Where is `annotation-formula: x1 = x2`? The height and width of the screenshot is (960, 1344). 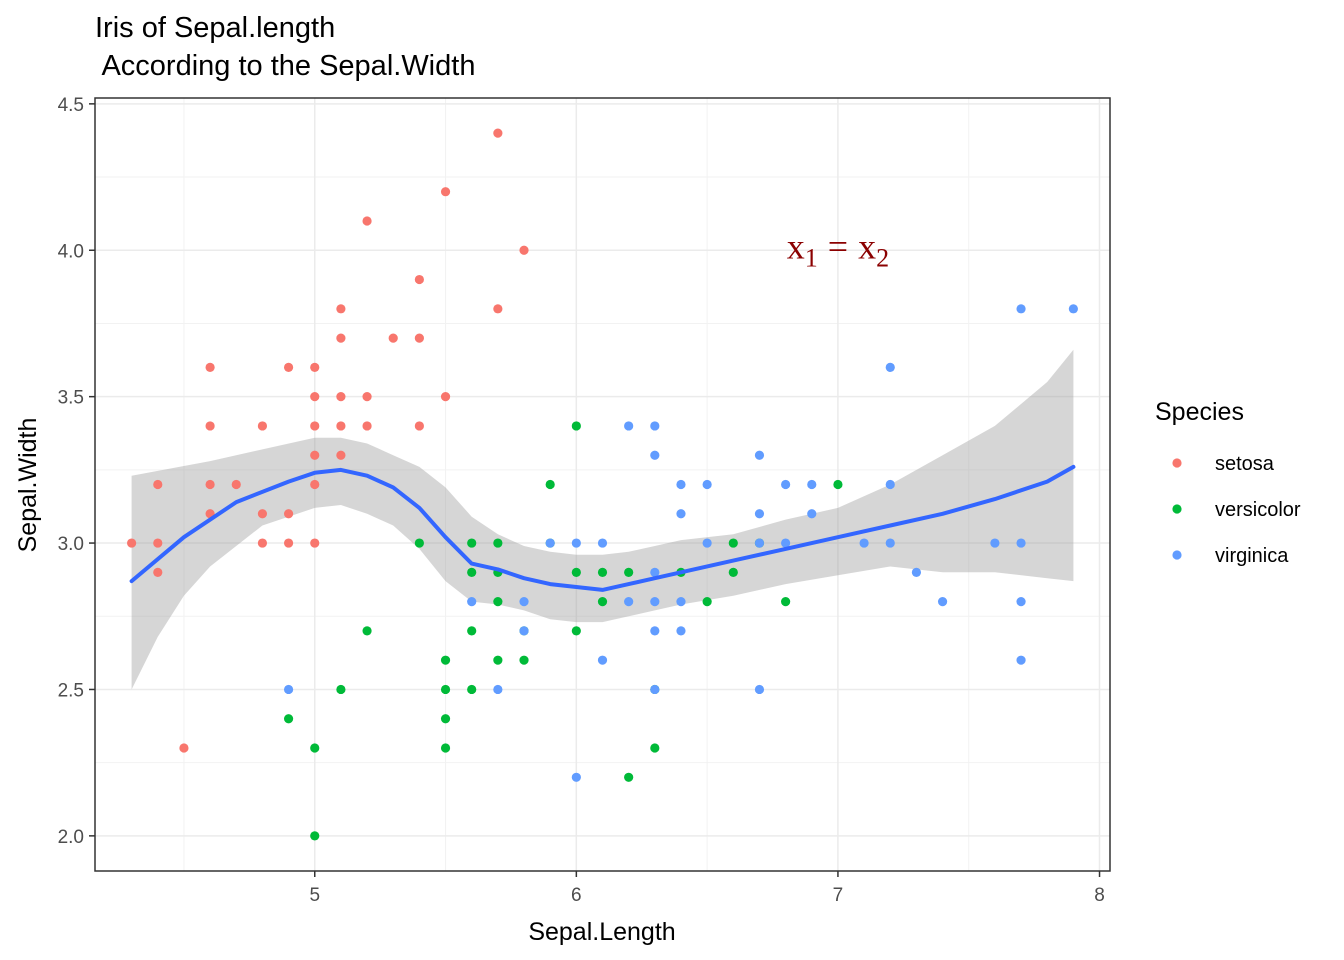 annotation-formula: x1 = x2 is located at coordinates (838, 249).